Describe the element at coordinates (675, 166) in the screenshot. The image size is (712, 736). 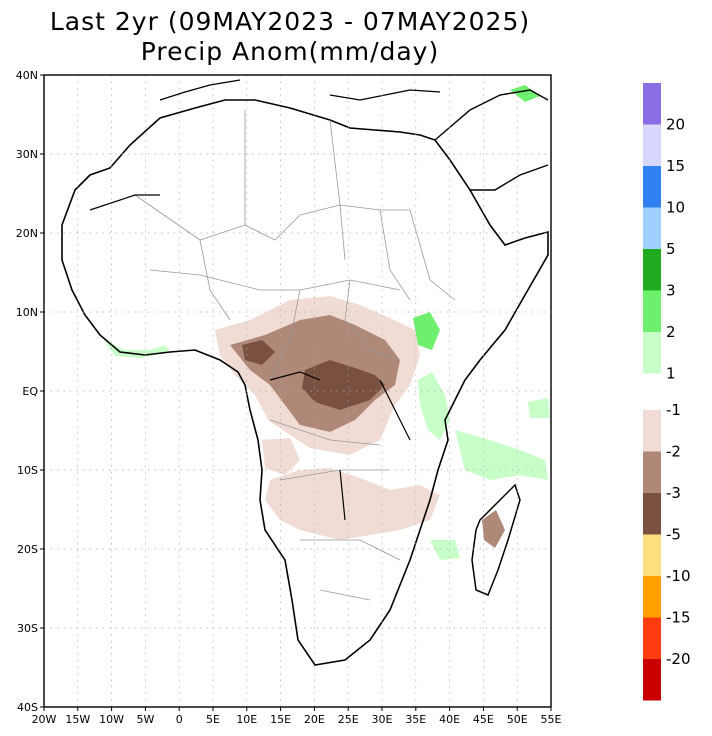
I see `colorbar-label: 15` at that location.